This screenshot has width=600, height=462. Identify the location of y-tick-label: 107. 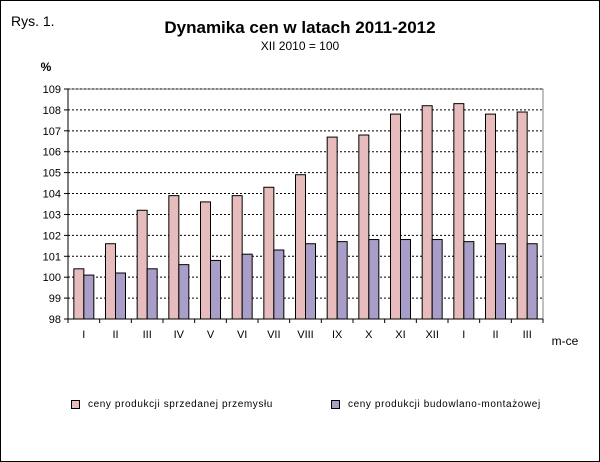
(52, 132).